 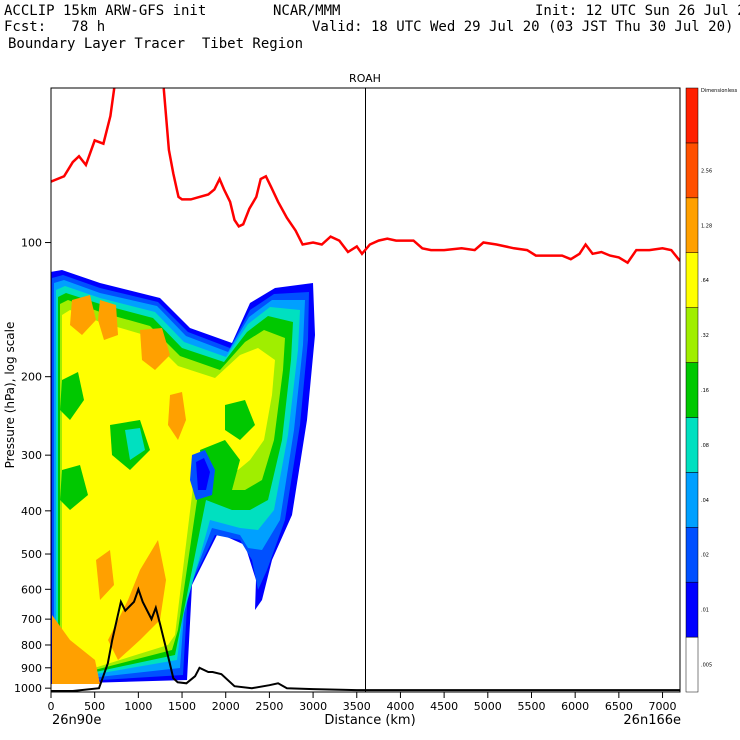 I want to click on colorbar-label: .08, so click(x=705, y=446).